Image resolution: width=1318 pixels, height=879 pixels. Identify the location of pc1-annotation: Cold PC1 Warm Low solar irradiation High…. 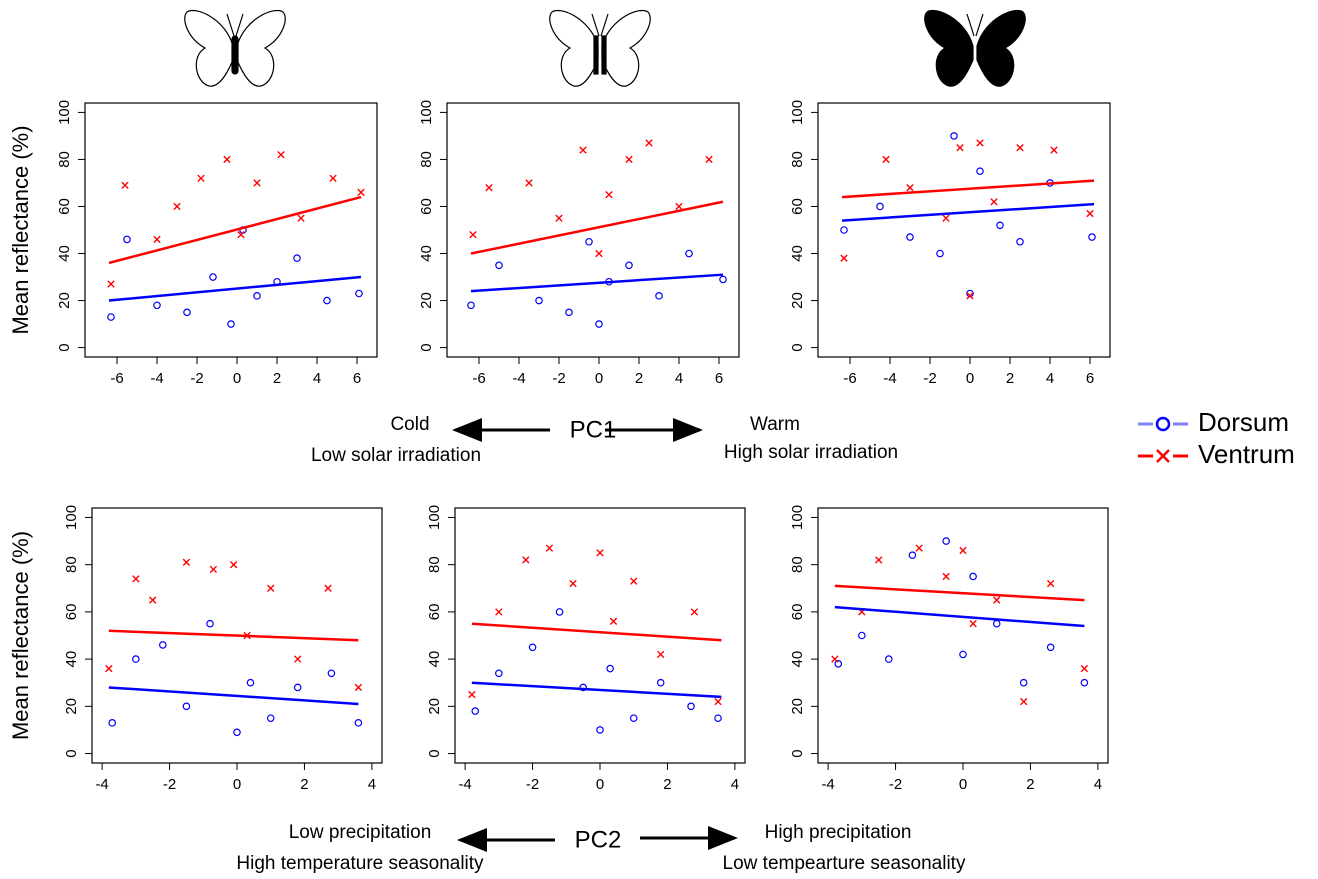
(604, 440).